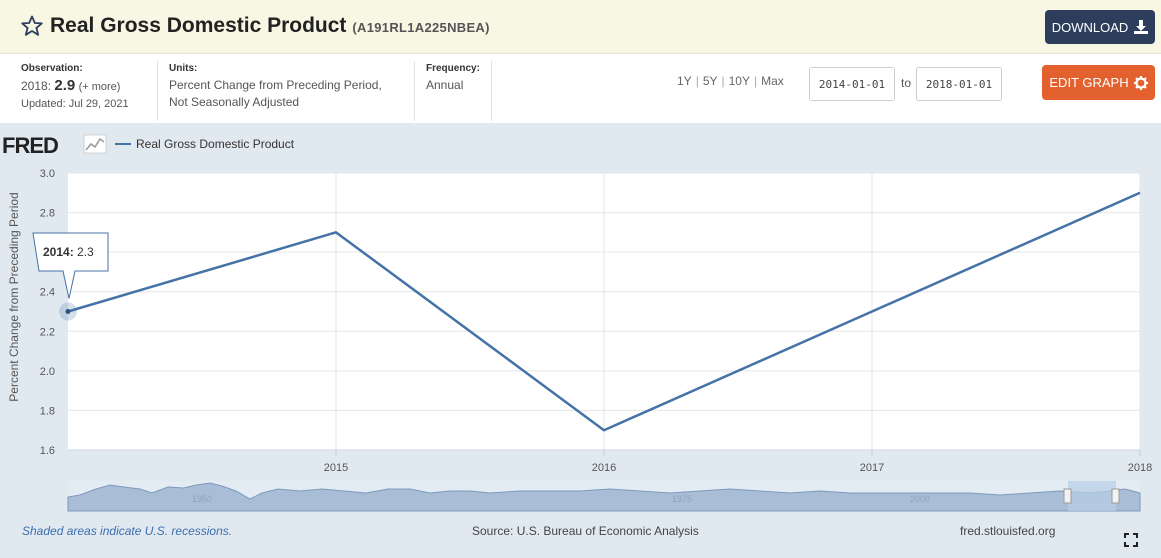  What do you see at coordinates (772, 81) in the screenshot?
I see `range-max: Max` at bounding box center [772, 81].